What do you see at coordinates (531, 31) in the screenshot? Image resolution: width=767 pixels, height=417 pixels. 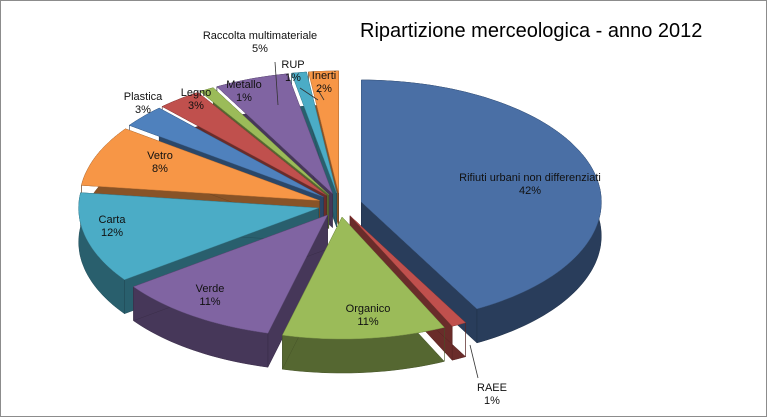 I see `chart-title: Ripartizione merceologica - anno 2012` at bounding box center [531, 31].